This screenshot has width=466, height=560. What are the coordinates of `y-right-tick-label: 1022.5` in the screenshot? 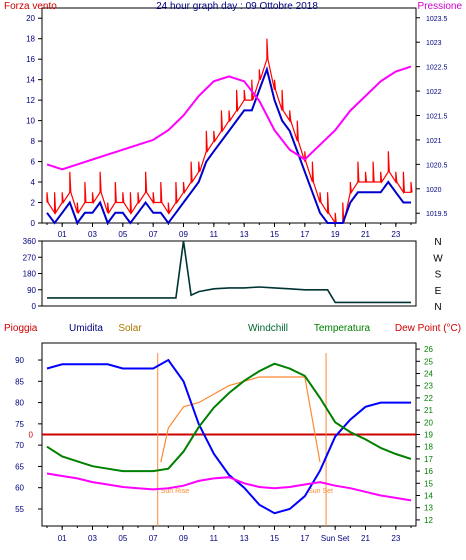 It's located at (437, 68).